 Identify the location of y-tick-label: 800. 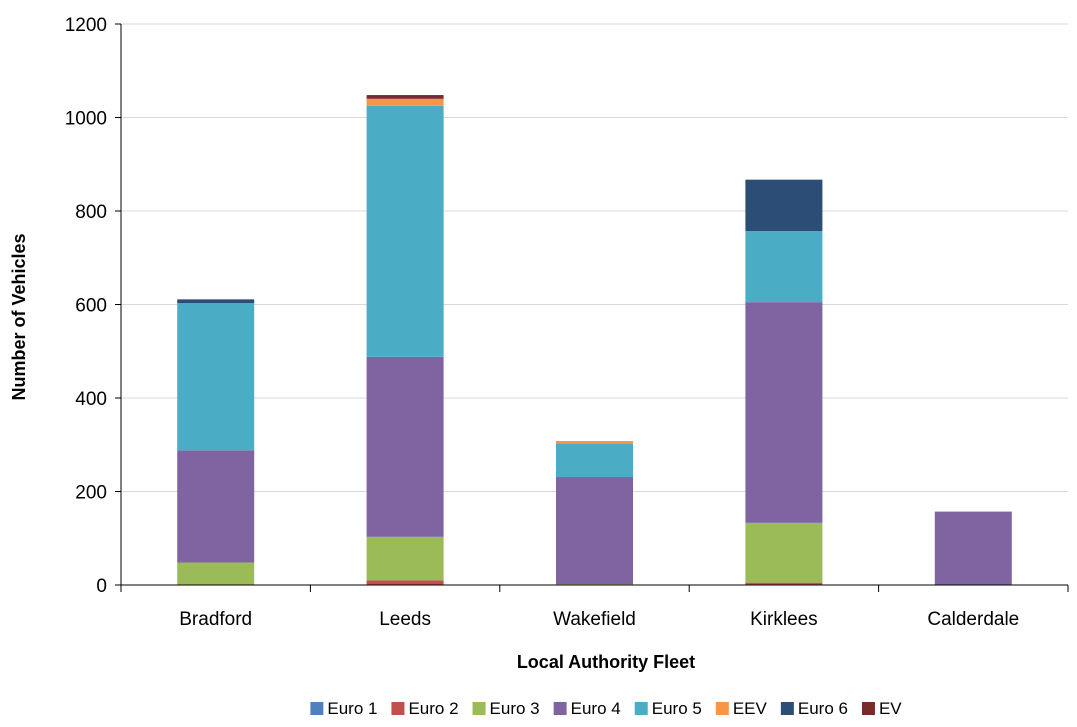
(91, 212).